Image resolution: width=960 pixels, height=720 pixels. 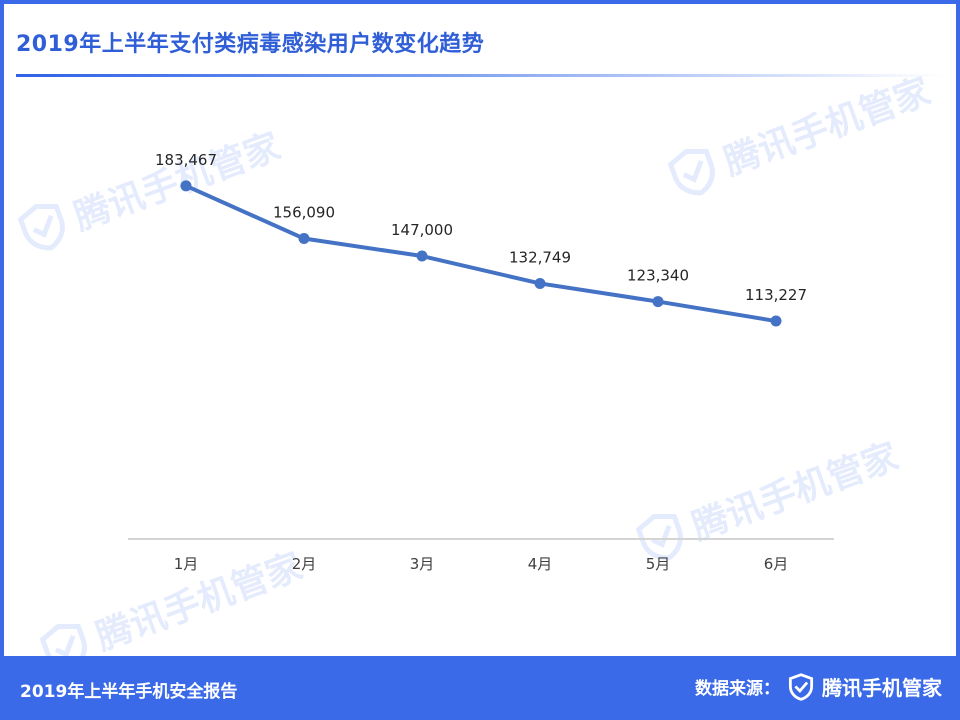 What do you see at coordinates (540, 257) in the screenshot?
I see `data-label: 132,749` at bounding box center [540, 257].